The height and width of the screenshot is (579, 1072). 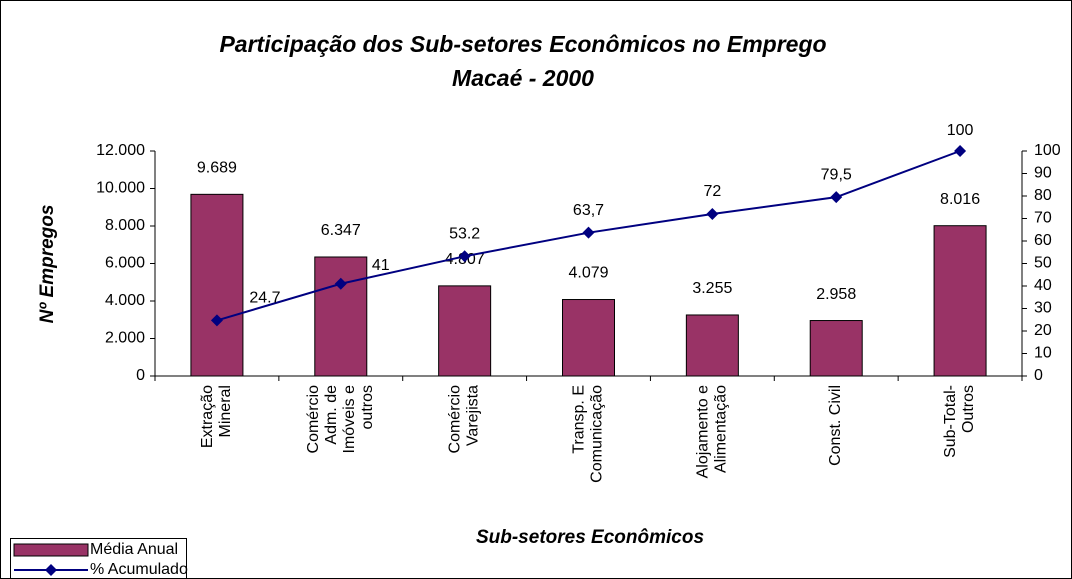 What do you see at coordinates (1043, 285) in the screenshot?
I see `y2-tick-label: 40` at bounding box center [1043, 285].